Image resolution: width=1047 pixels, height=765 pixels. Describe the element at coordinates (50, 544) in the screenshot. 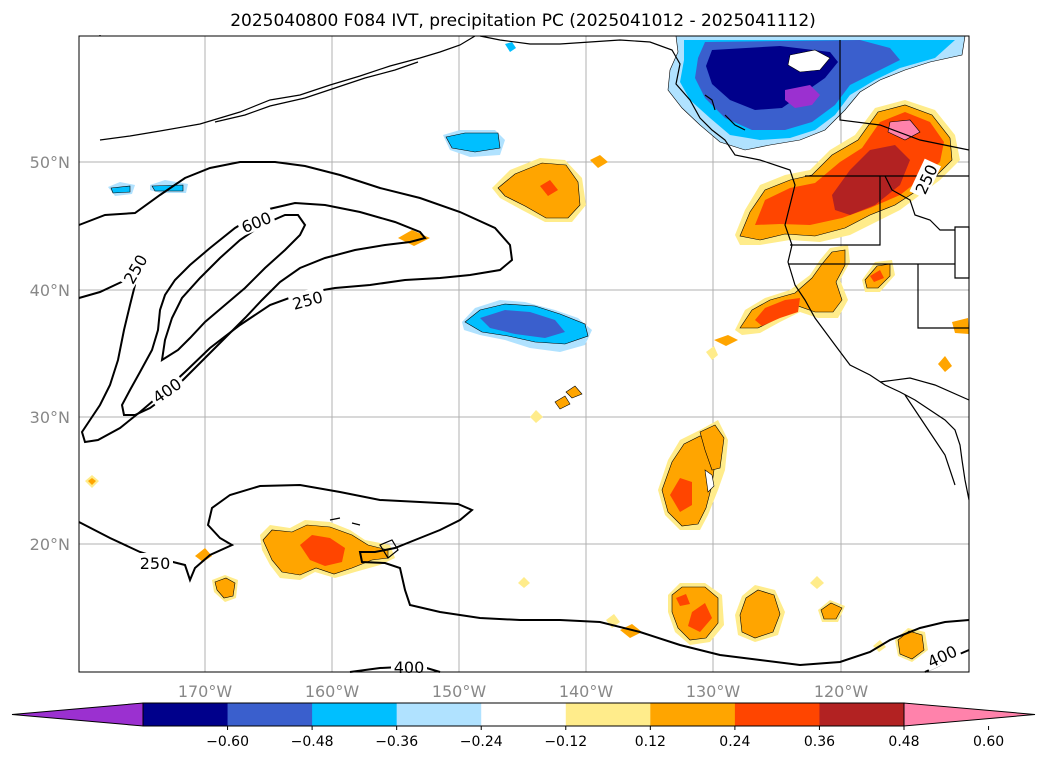

I see `lat-tick-label: 20°N` at that location.